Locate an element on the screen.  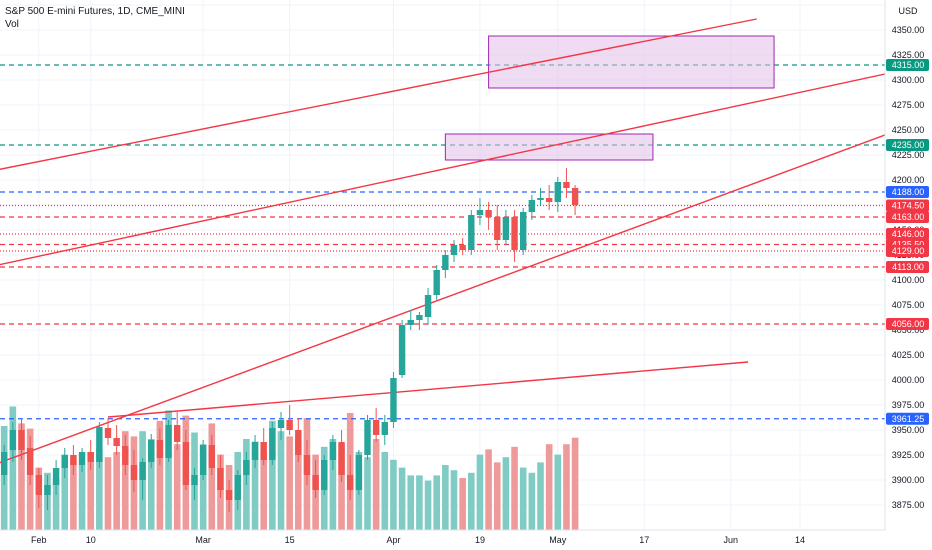
zone-rectangle is located at coordinates (631, 62).